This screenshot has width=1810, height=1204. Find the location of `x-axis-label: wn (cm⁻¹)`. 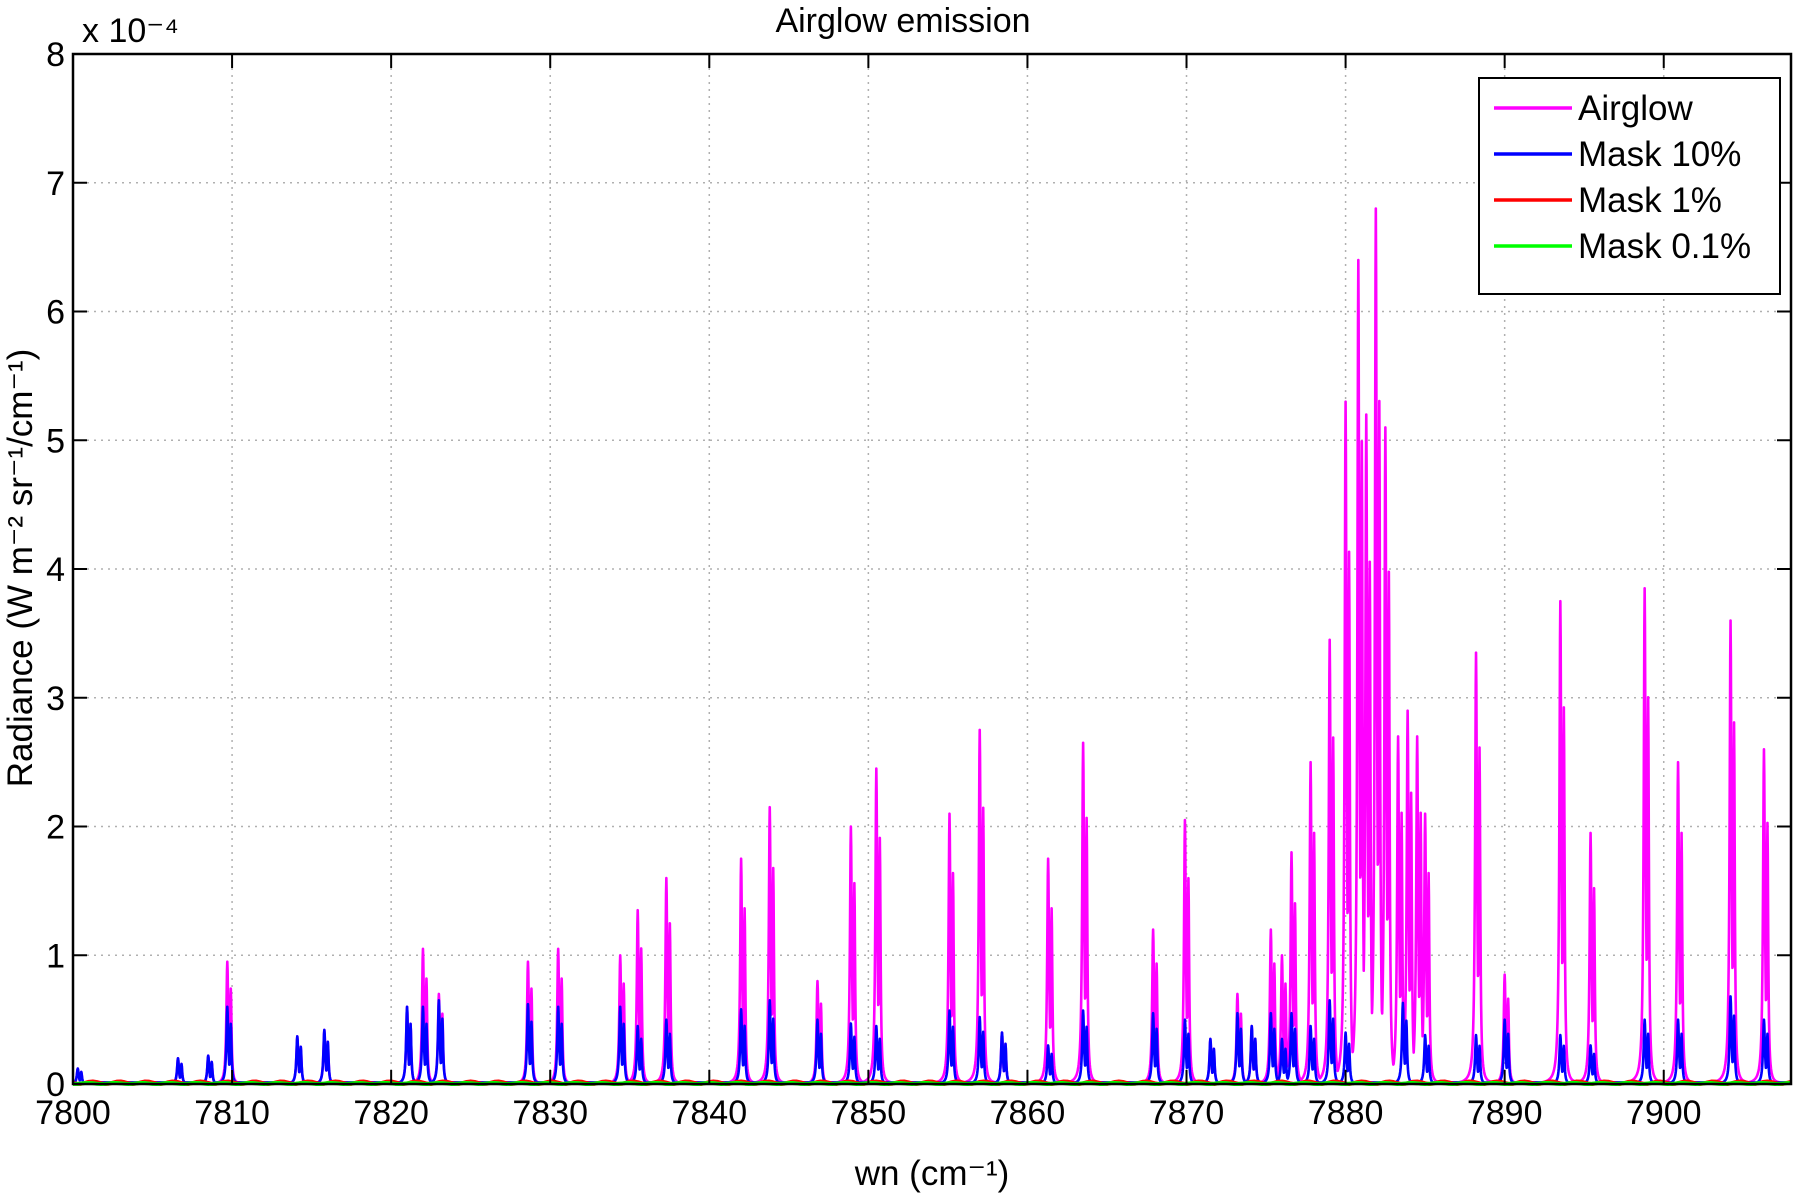

x-axis-label: wn (cm⁻¹) is located at coordinates (932, 1173).